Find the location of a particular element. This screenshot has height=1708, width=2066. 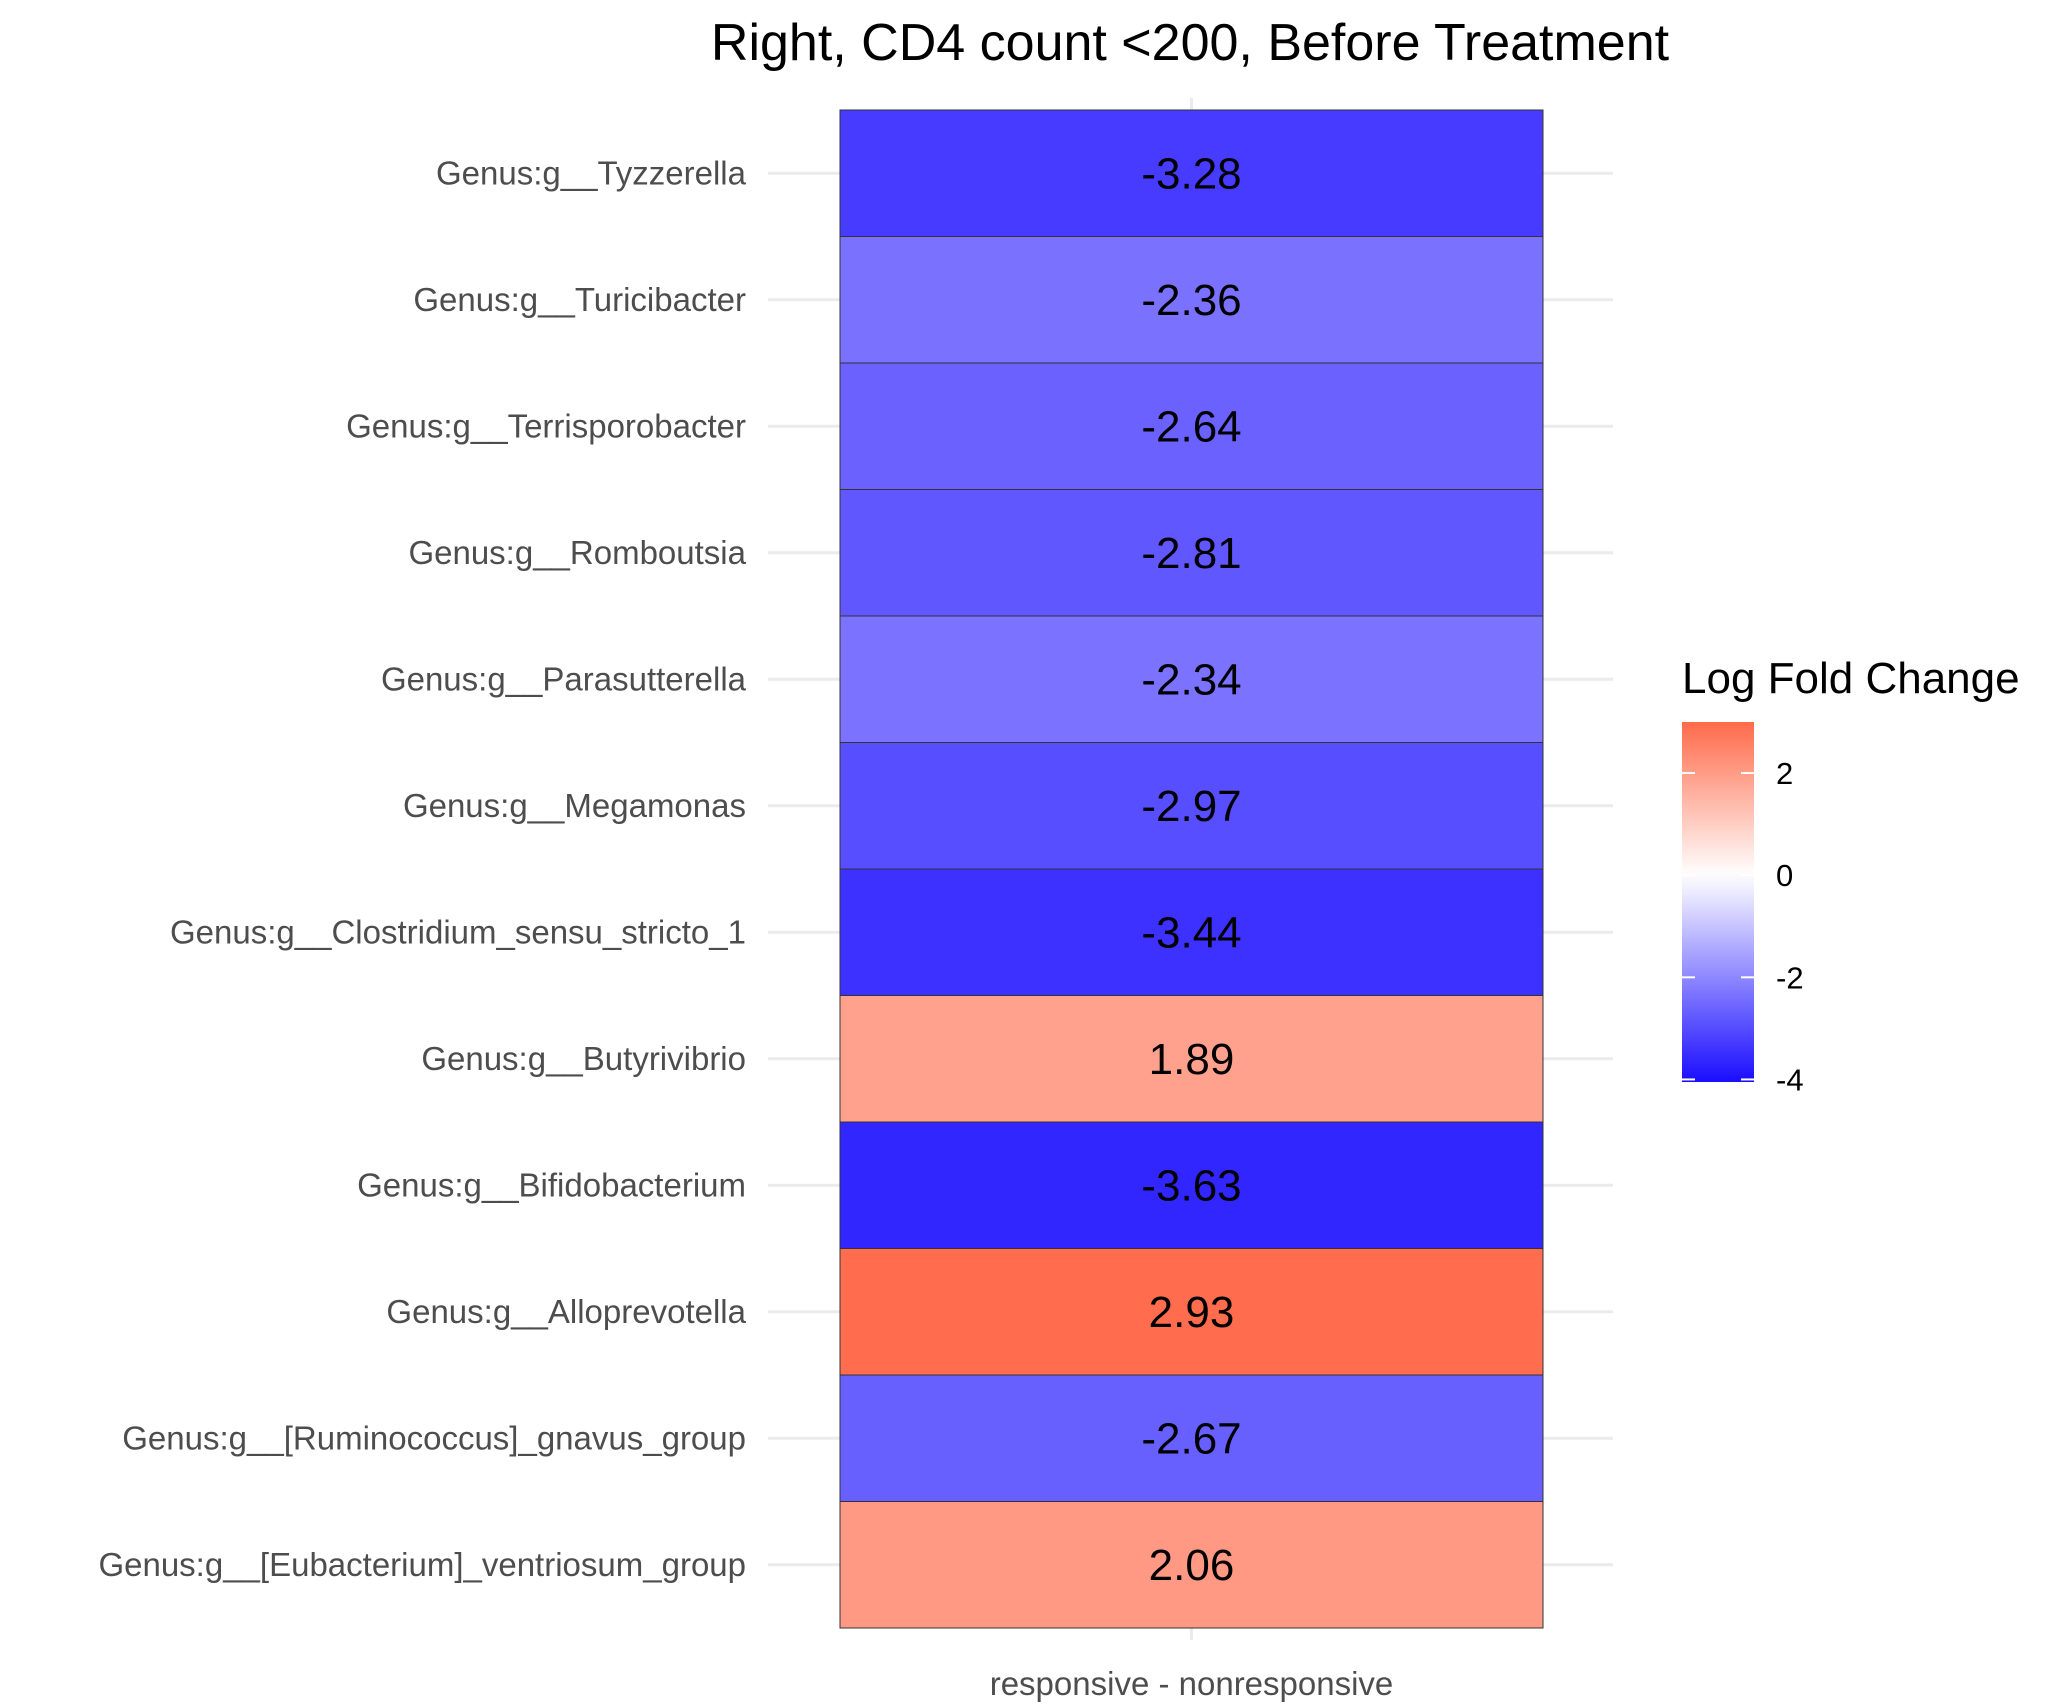

legend-colorbar is located at coordinates (1718, 902).